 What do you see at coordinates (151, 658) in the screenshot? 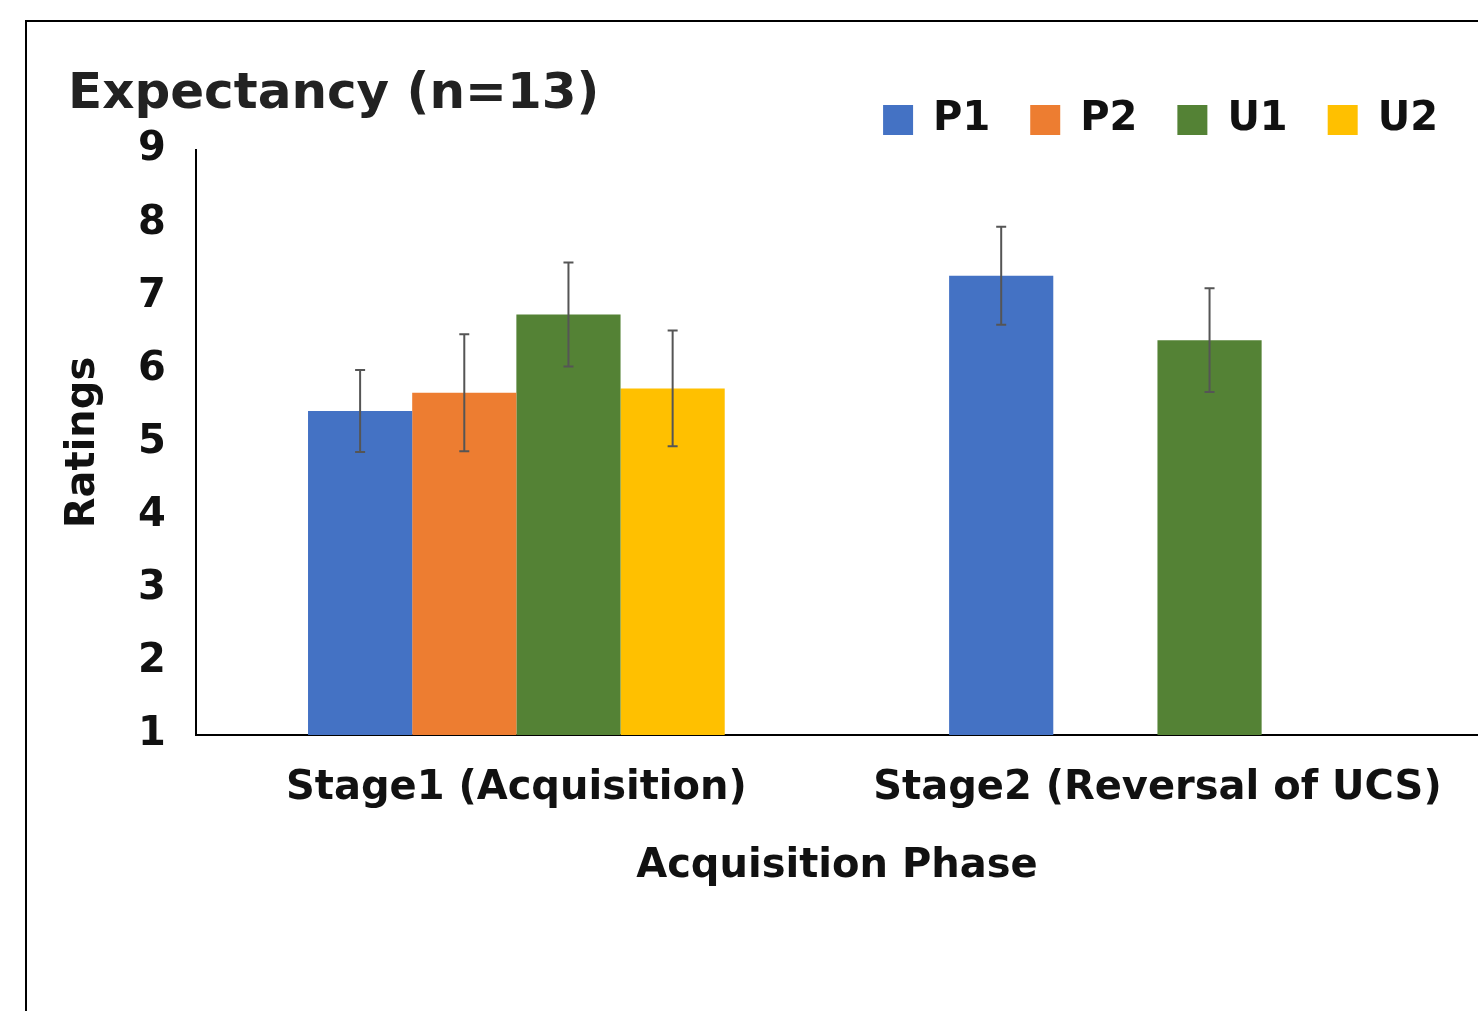
I see `y-tick-label: 2` at bounding box center [151, 658].